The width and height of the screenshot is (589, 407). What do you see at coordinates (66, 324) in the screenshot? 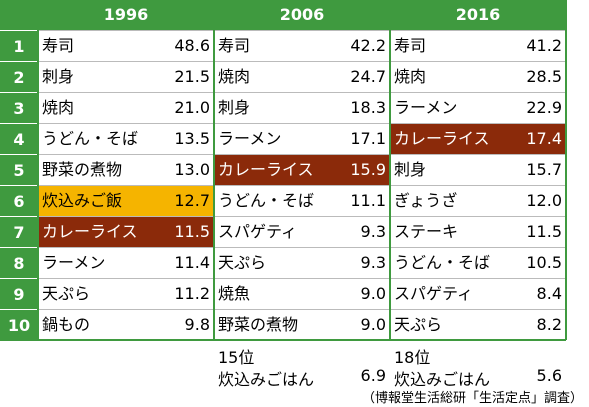
I see `item-name: 鍋もの` at bounding box center [66, 324].